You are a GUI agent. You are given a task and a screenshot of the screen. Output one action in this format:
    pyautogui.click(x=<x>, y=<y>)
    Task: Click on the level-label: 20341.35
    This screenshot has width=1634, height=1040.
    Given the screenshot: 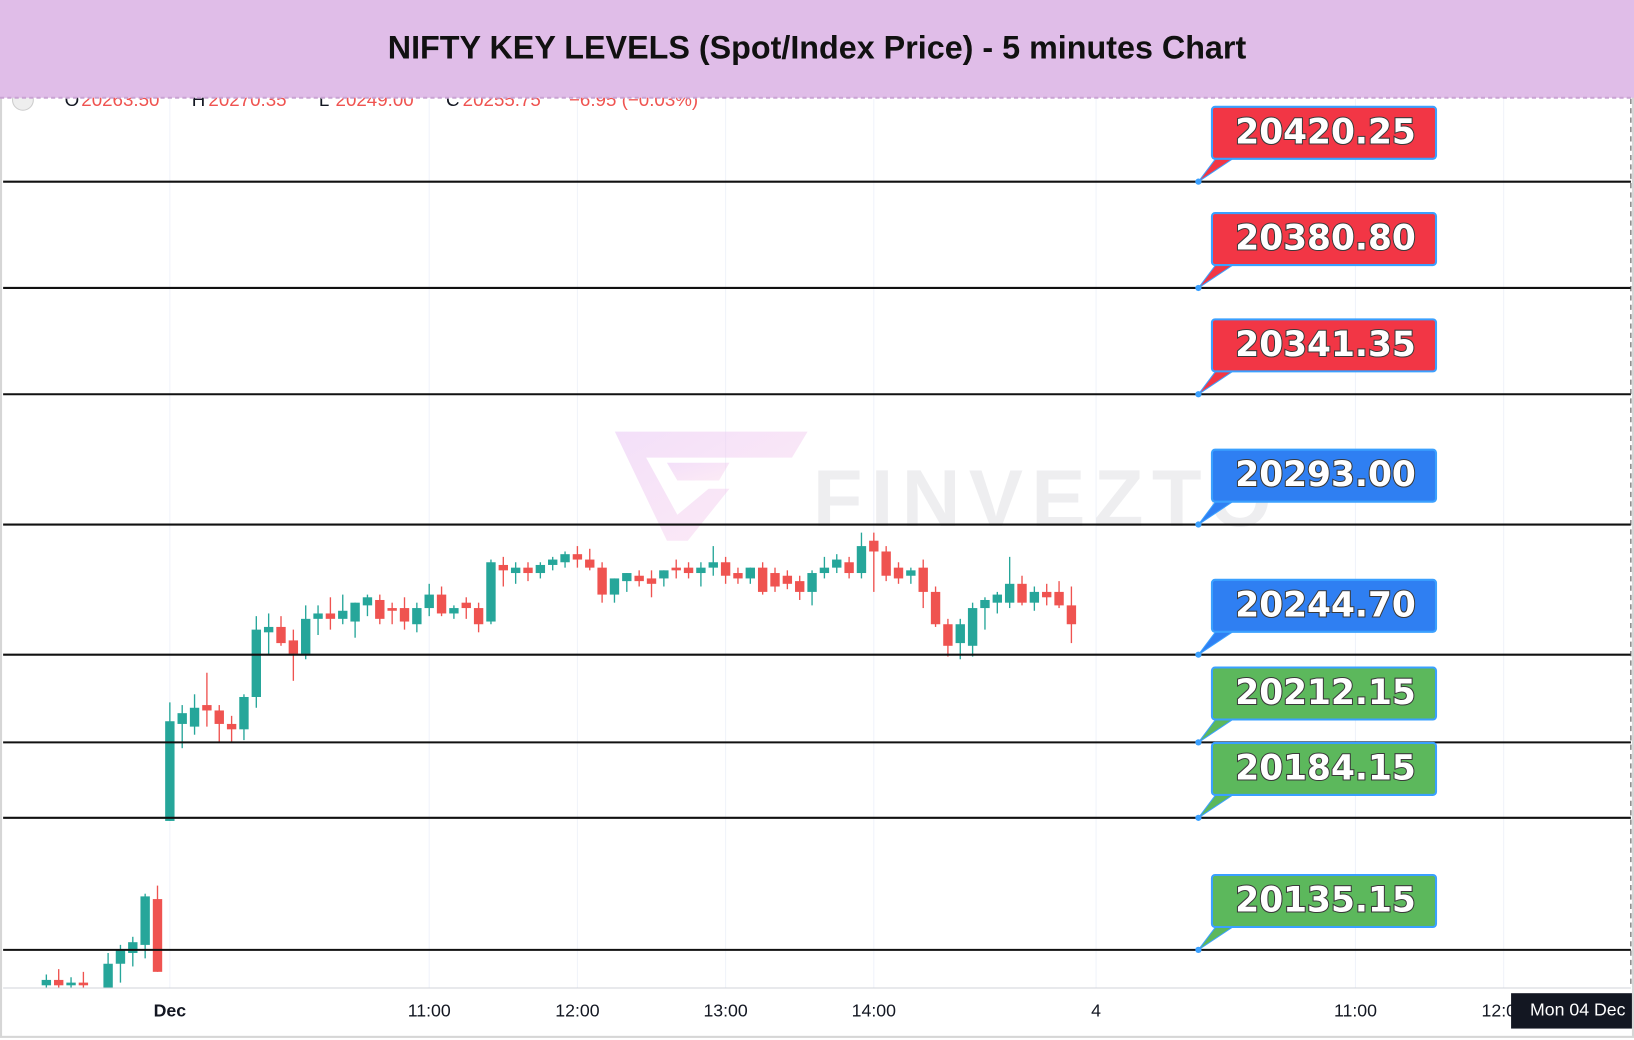 What is the action you would take?
    pyautogui.click(x=1325, y=345)
    